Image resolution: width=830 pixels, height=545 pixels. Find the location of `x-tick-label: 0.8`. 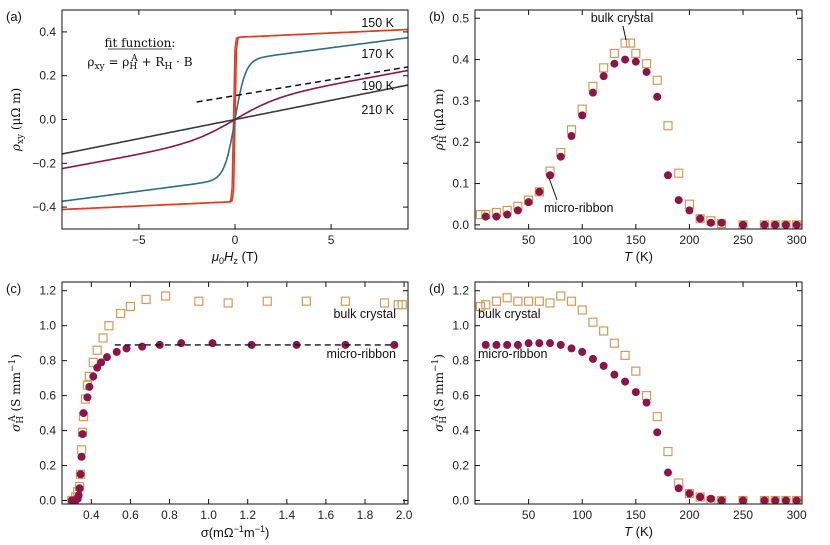

x-tick-label: 0.8 is located at coordinates (169, 515).